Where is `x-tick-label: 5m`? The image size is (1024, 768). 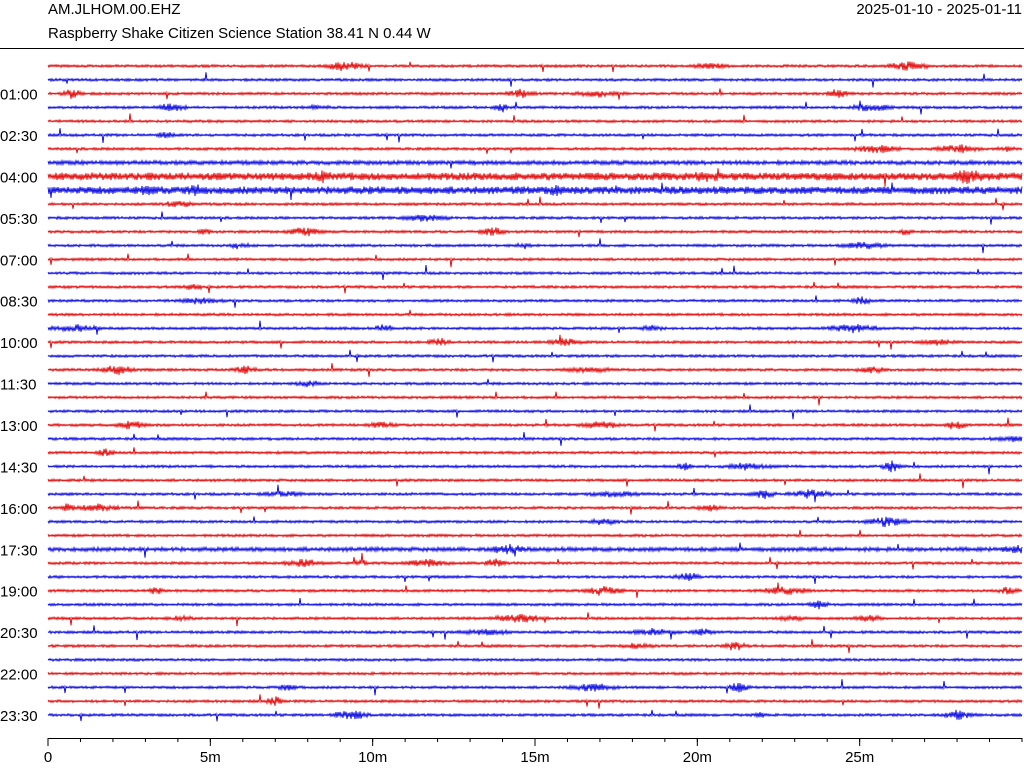
x-tick-label: 5m is located at coordinates (210, 757).